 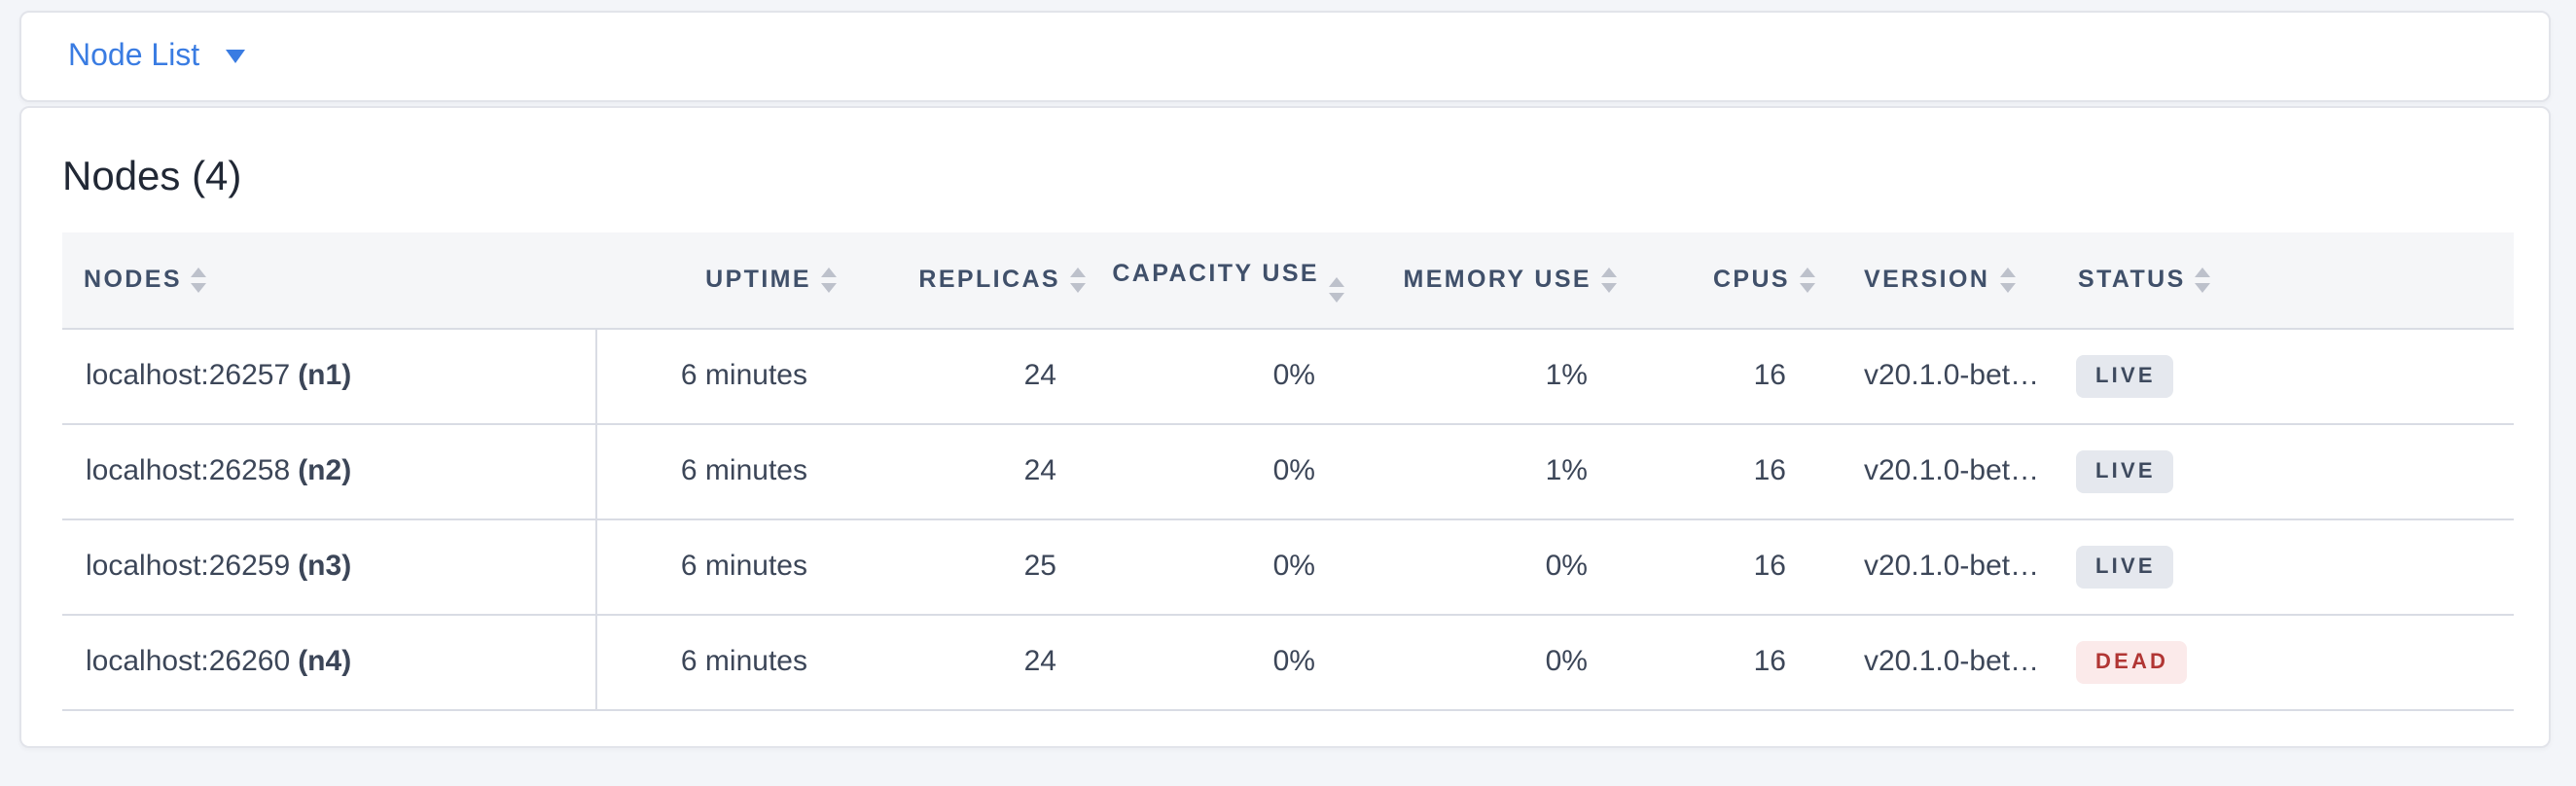 I want to click on page-title: Nodes (4), so click(x=152, y=177).